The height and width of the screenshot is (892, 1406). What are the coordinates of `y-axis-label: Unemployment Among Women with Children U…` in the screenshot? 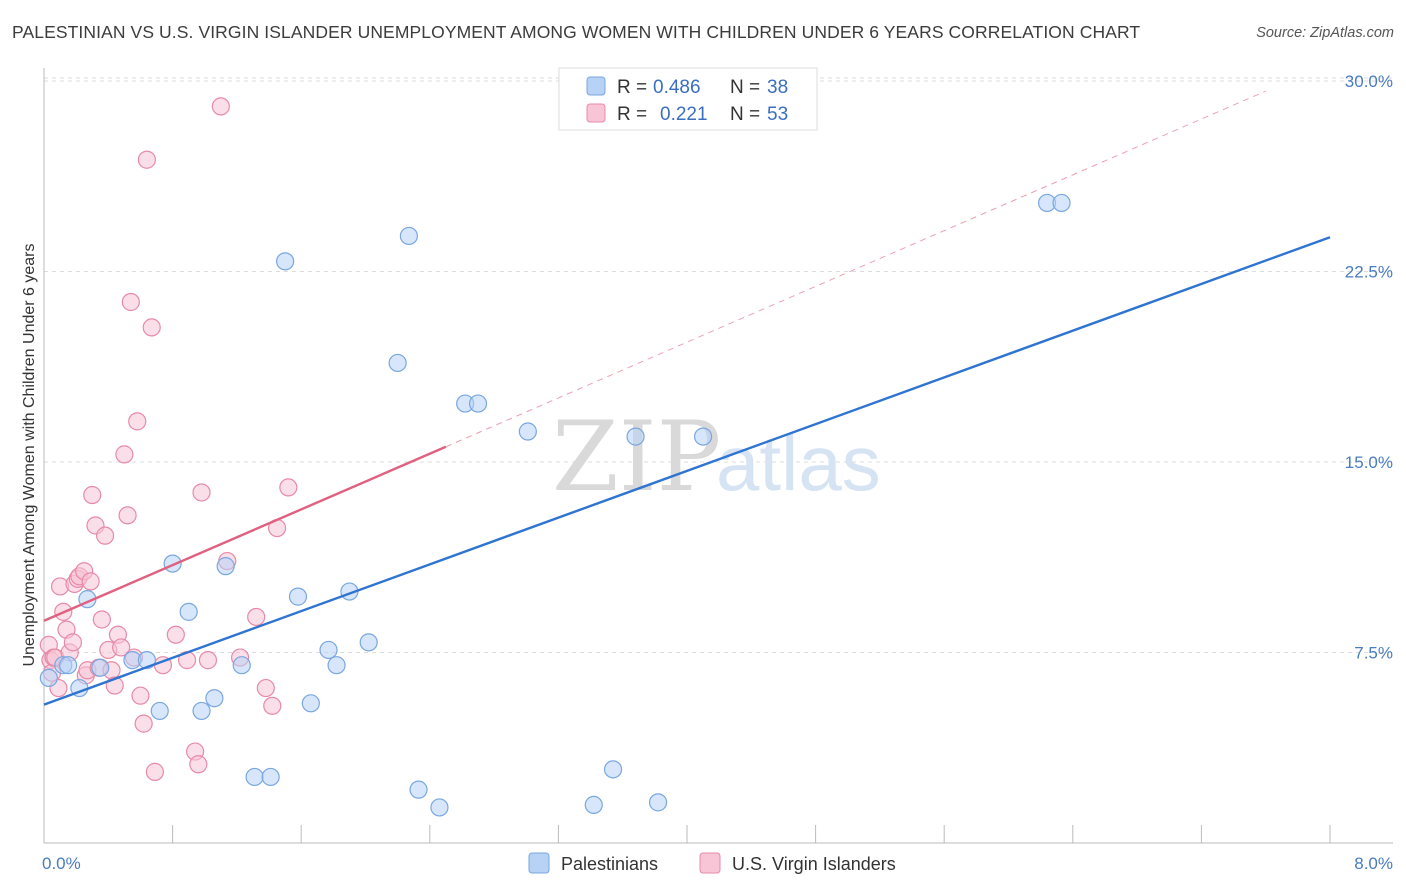 It's located at (29, 454).